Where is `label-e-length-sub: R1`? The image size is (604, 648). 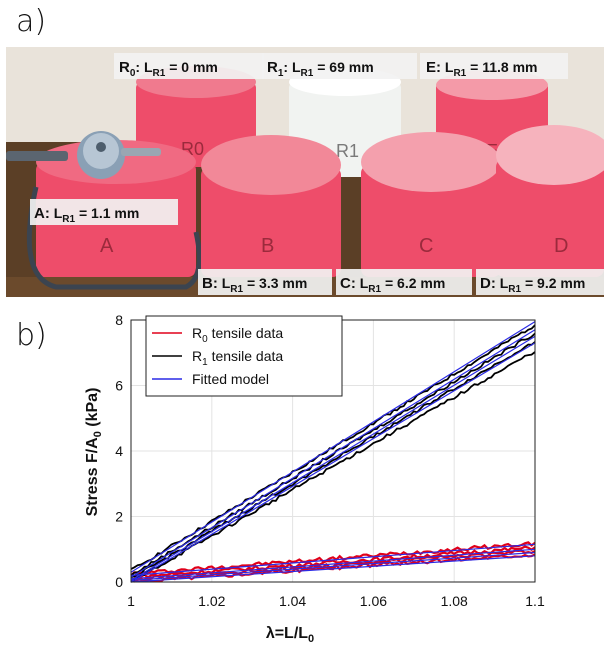
label-e-length-sub: R1 is located at coordinates (459, 73).